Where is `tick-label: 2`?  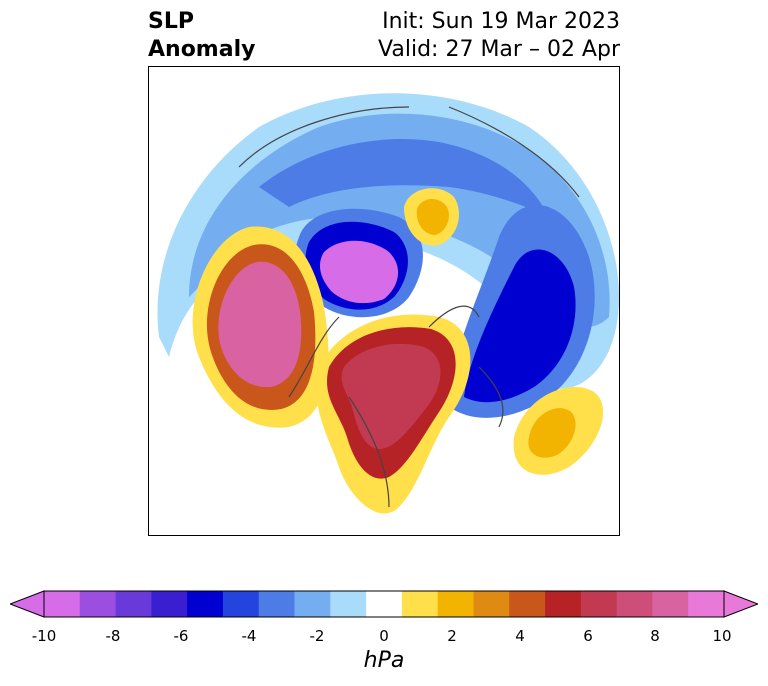
tick-label: 2 is located at coordinates (452, 636).